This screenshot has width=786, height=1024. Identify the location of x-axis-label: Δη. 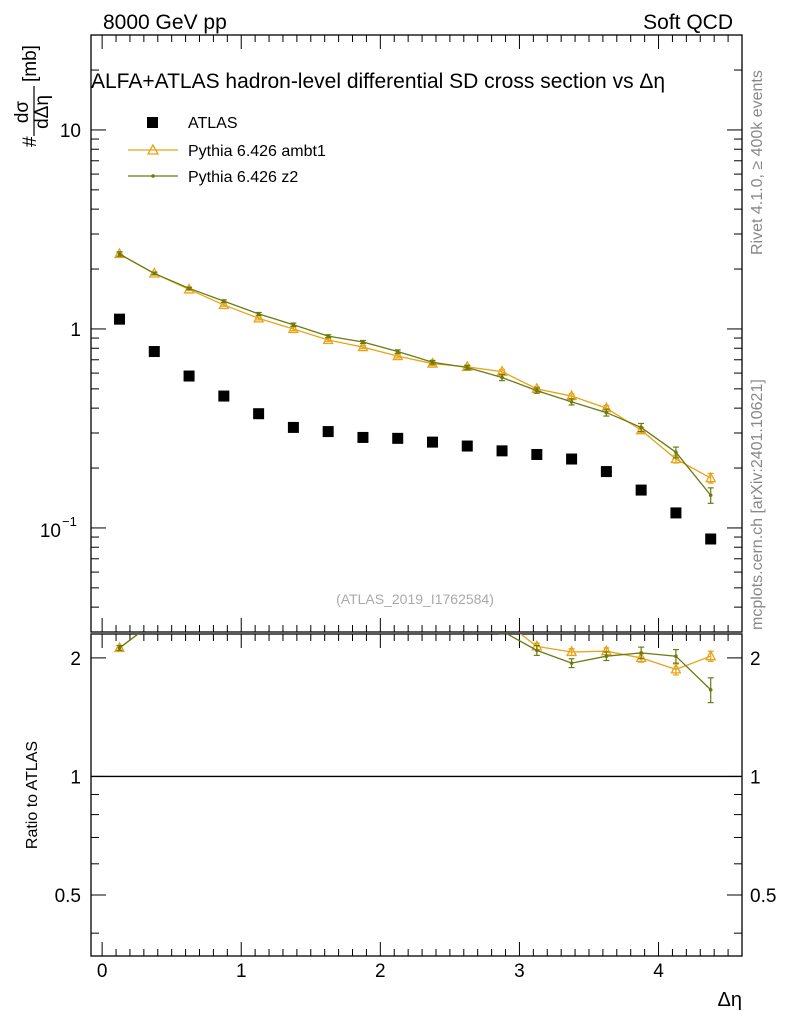
(730, 1000).